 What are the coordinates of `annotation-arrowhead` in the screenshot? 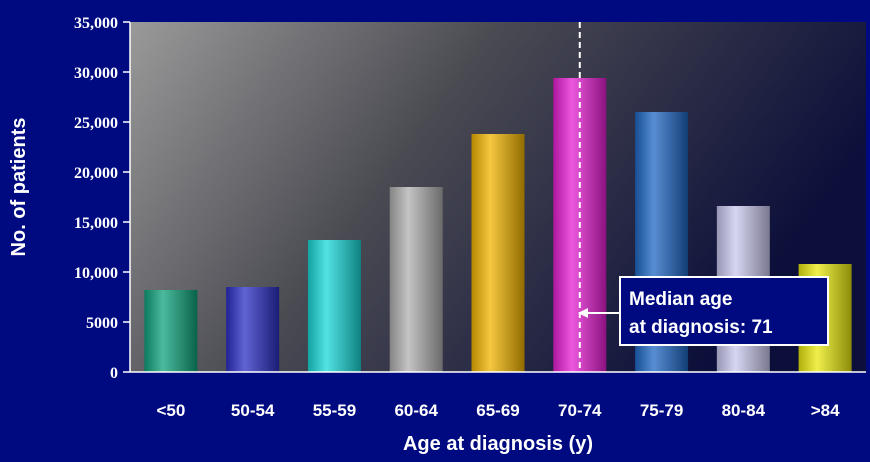 It's located at (583, 313).